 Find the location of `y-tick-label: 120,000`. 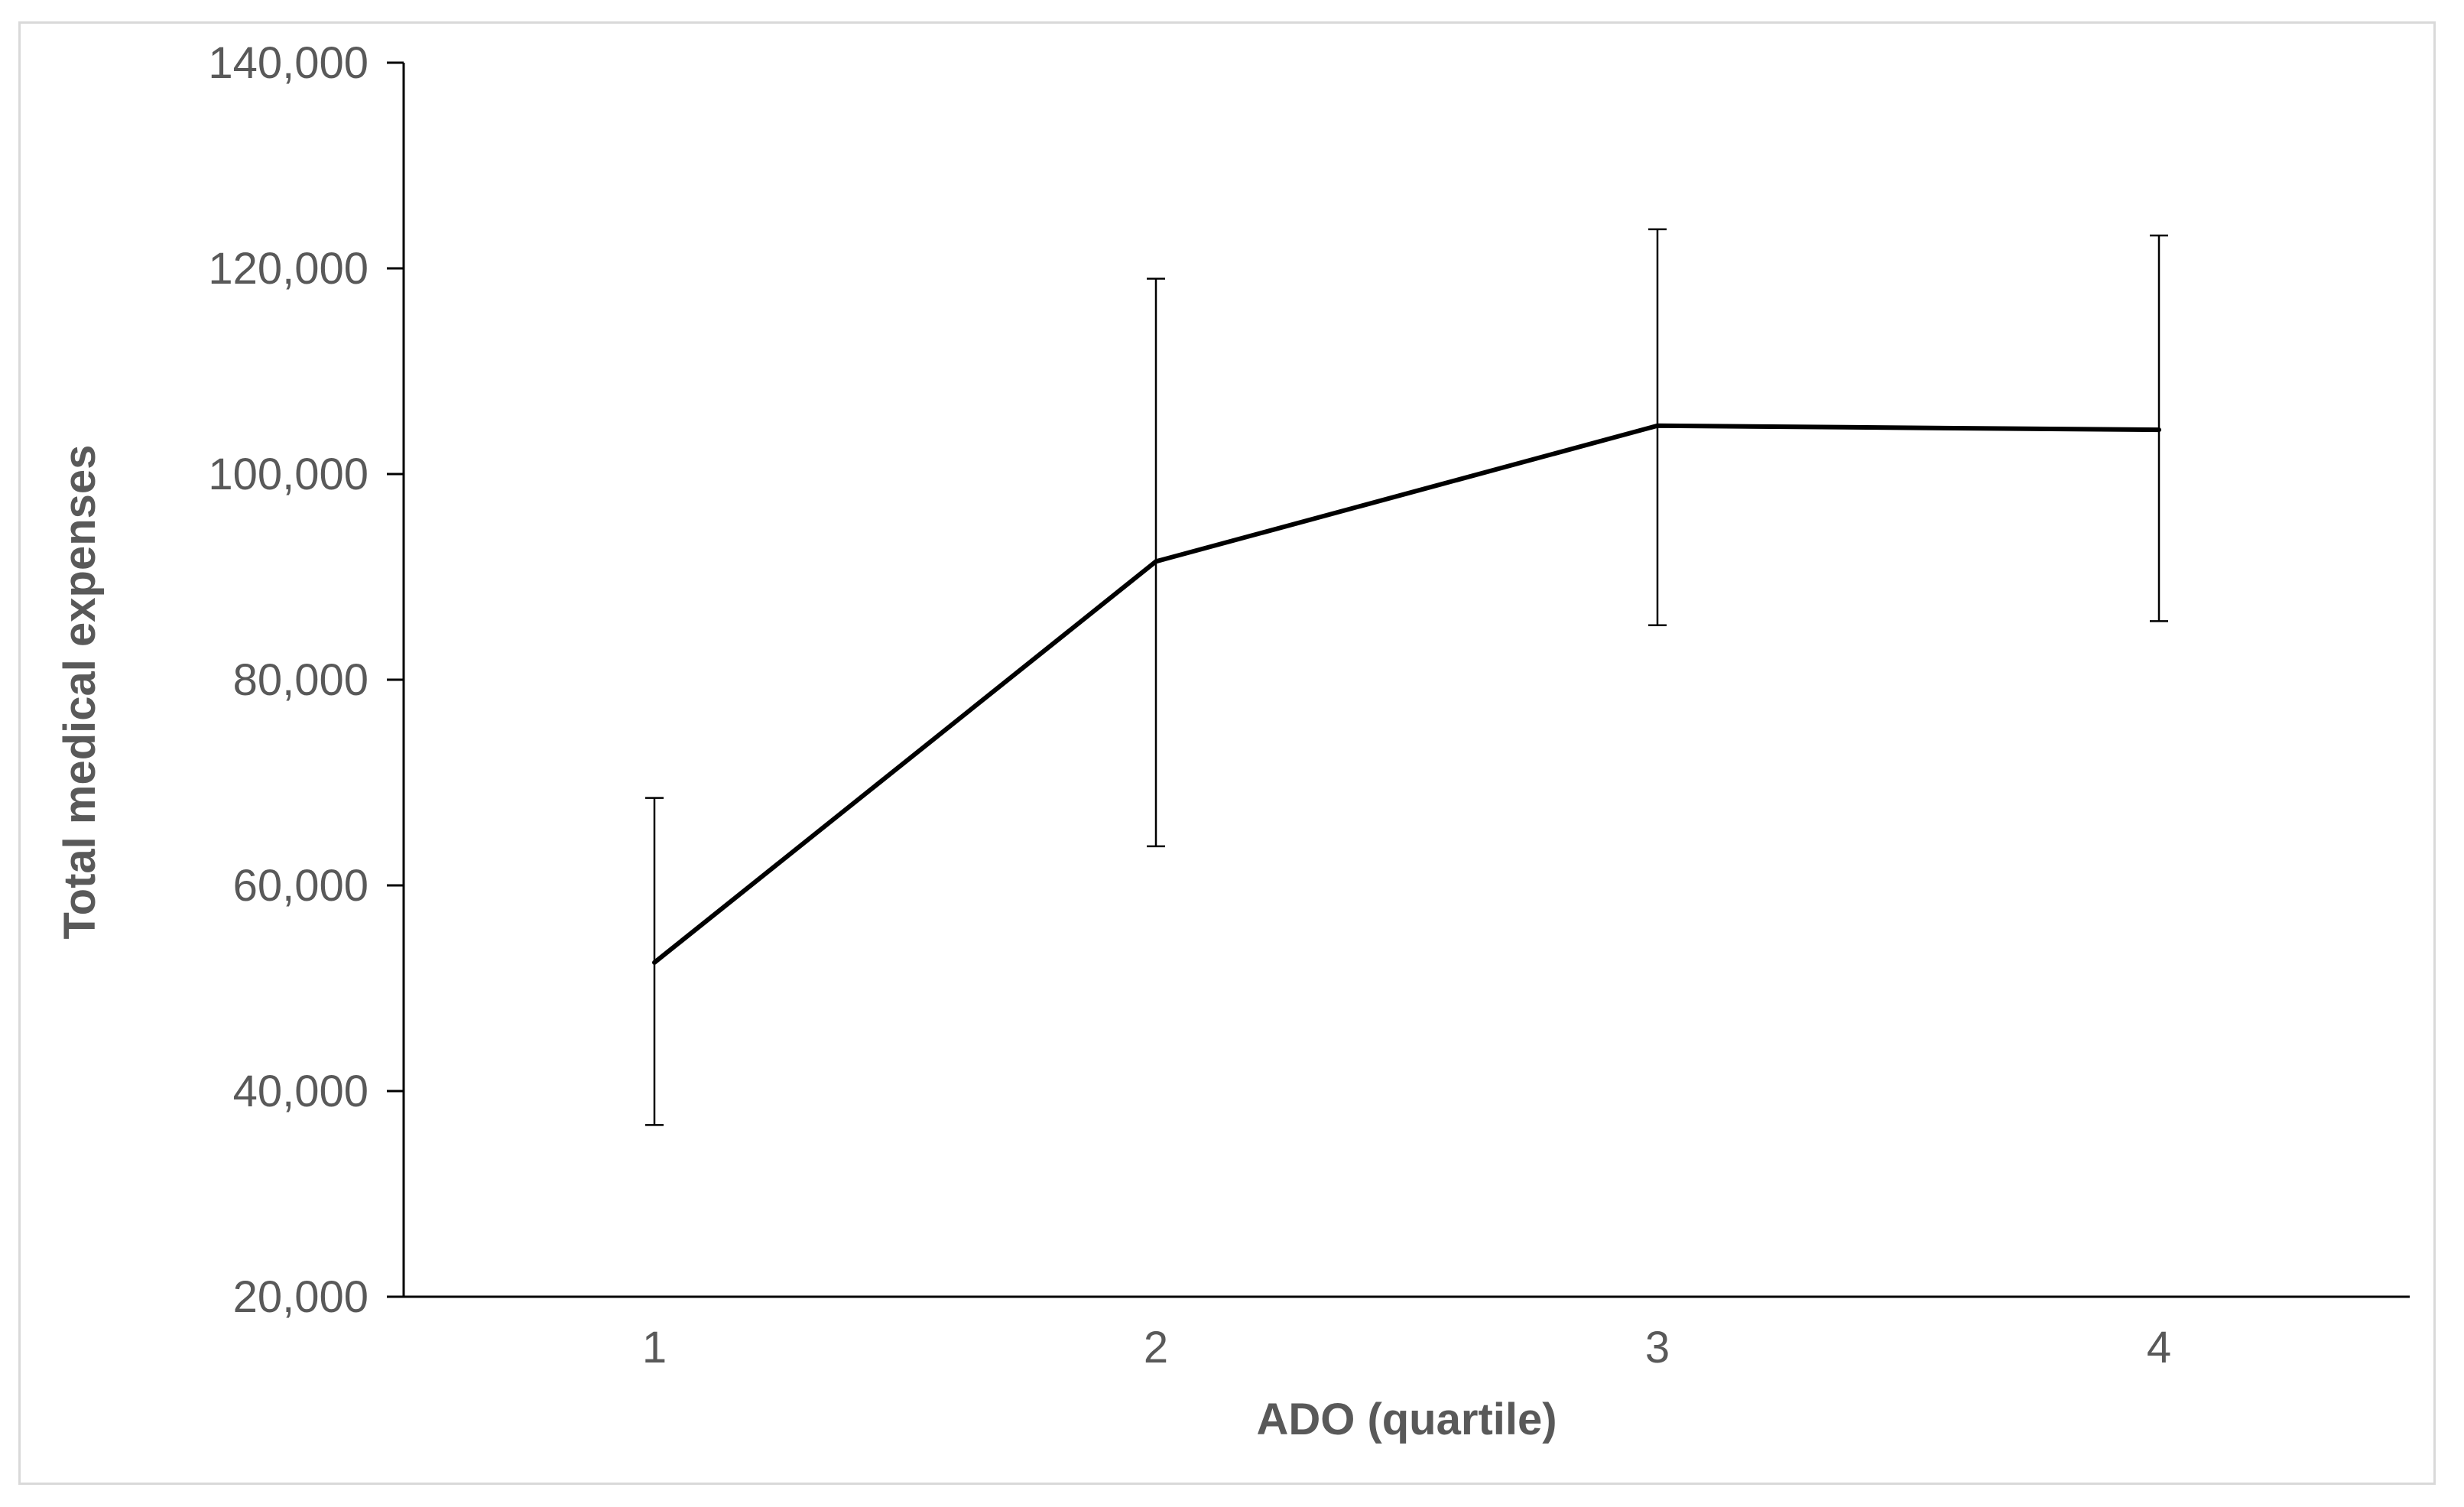

y-tick-label: 120,000 is located at coordinates (288, 269).